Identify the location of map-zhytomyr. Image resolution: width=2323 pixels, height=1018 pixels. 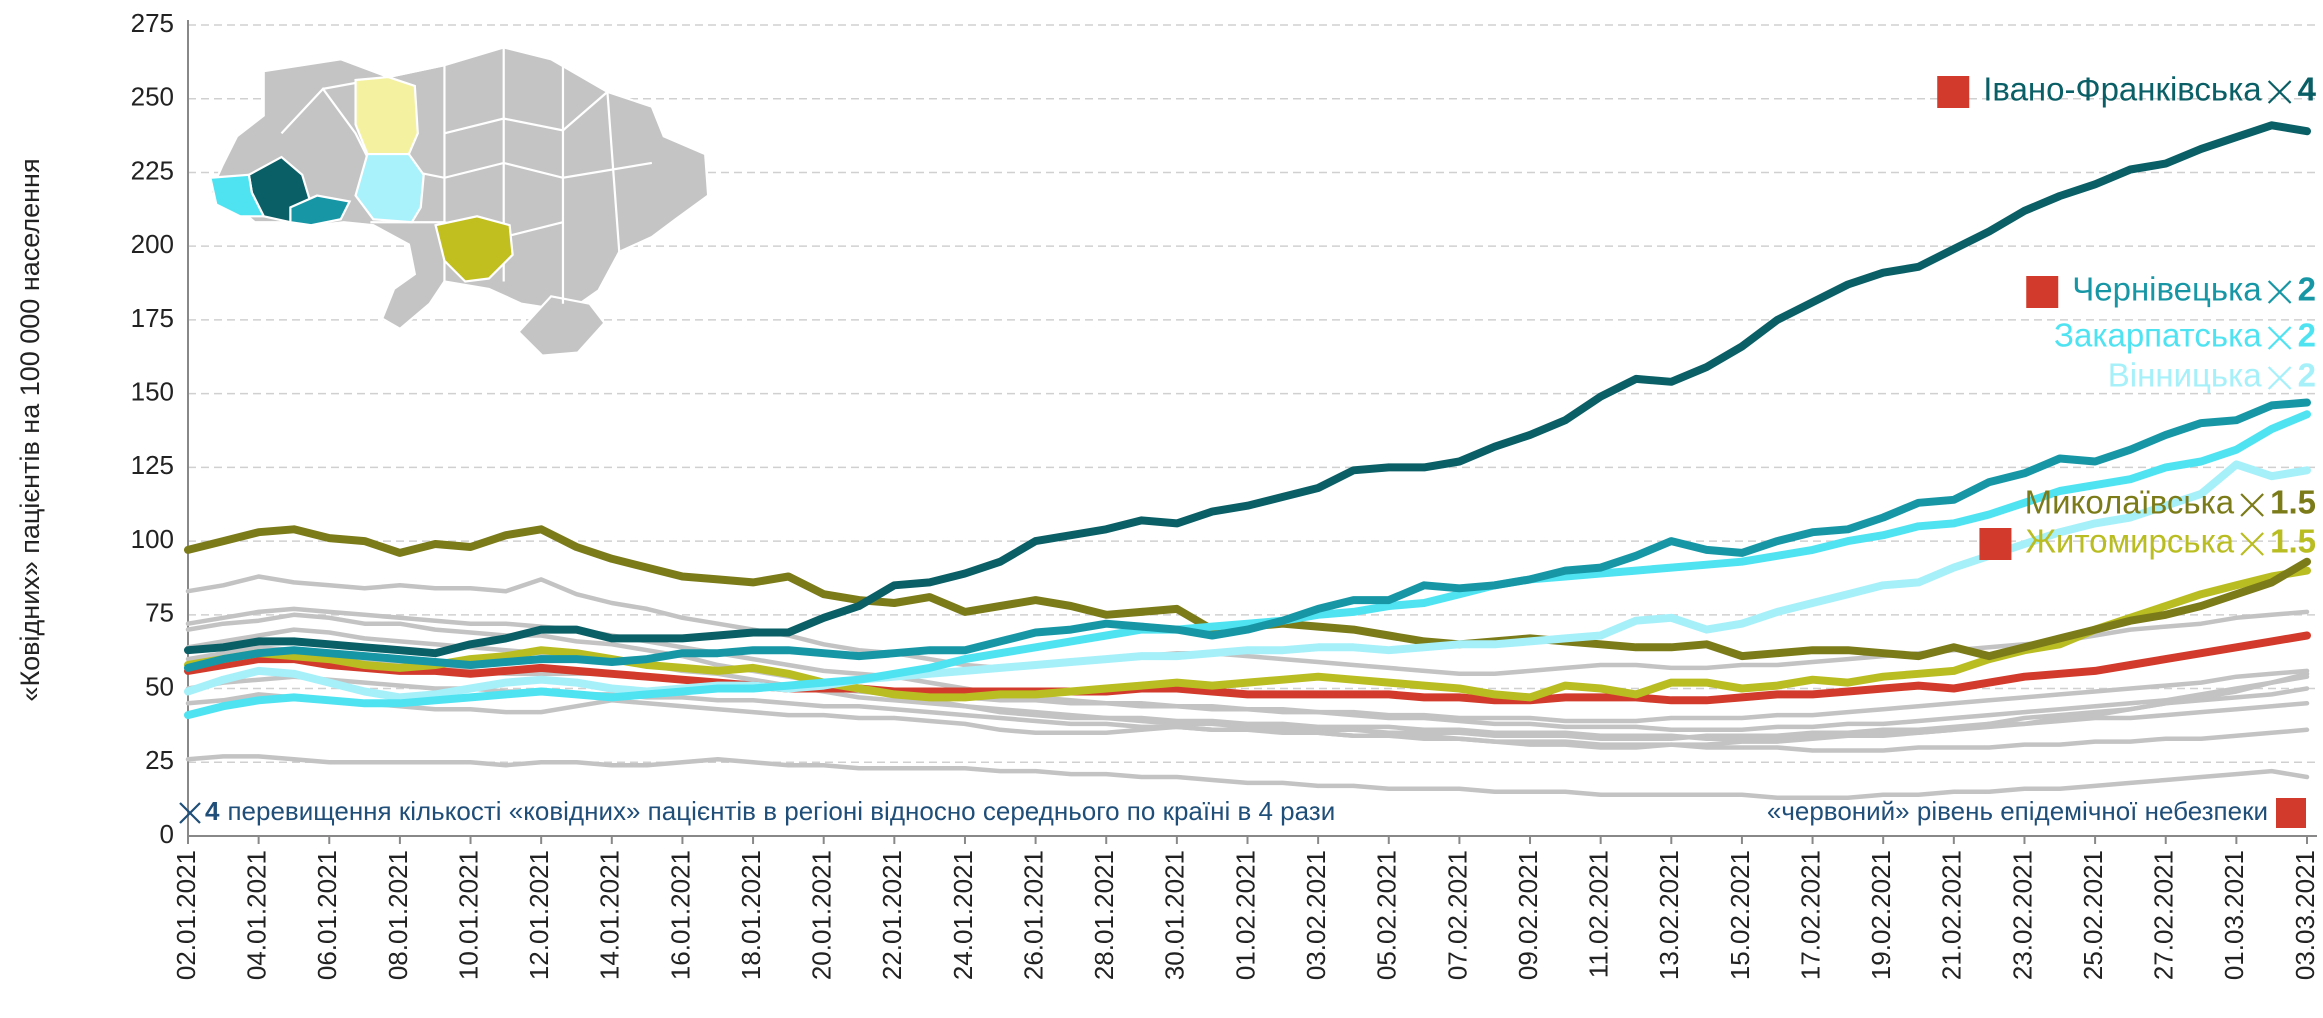
(386, 115).